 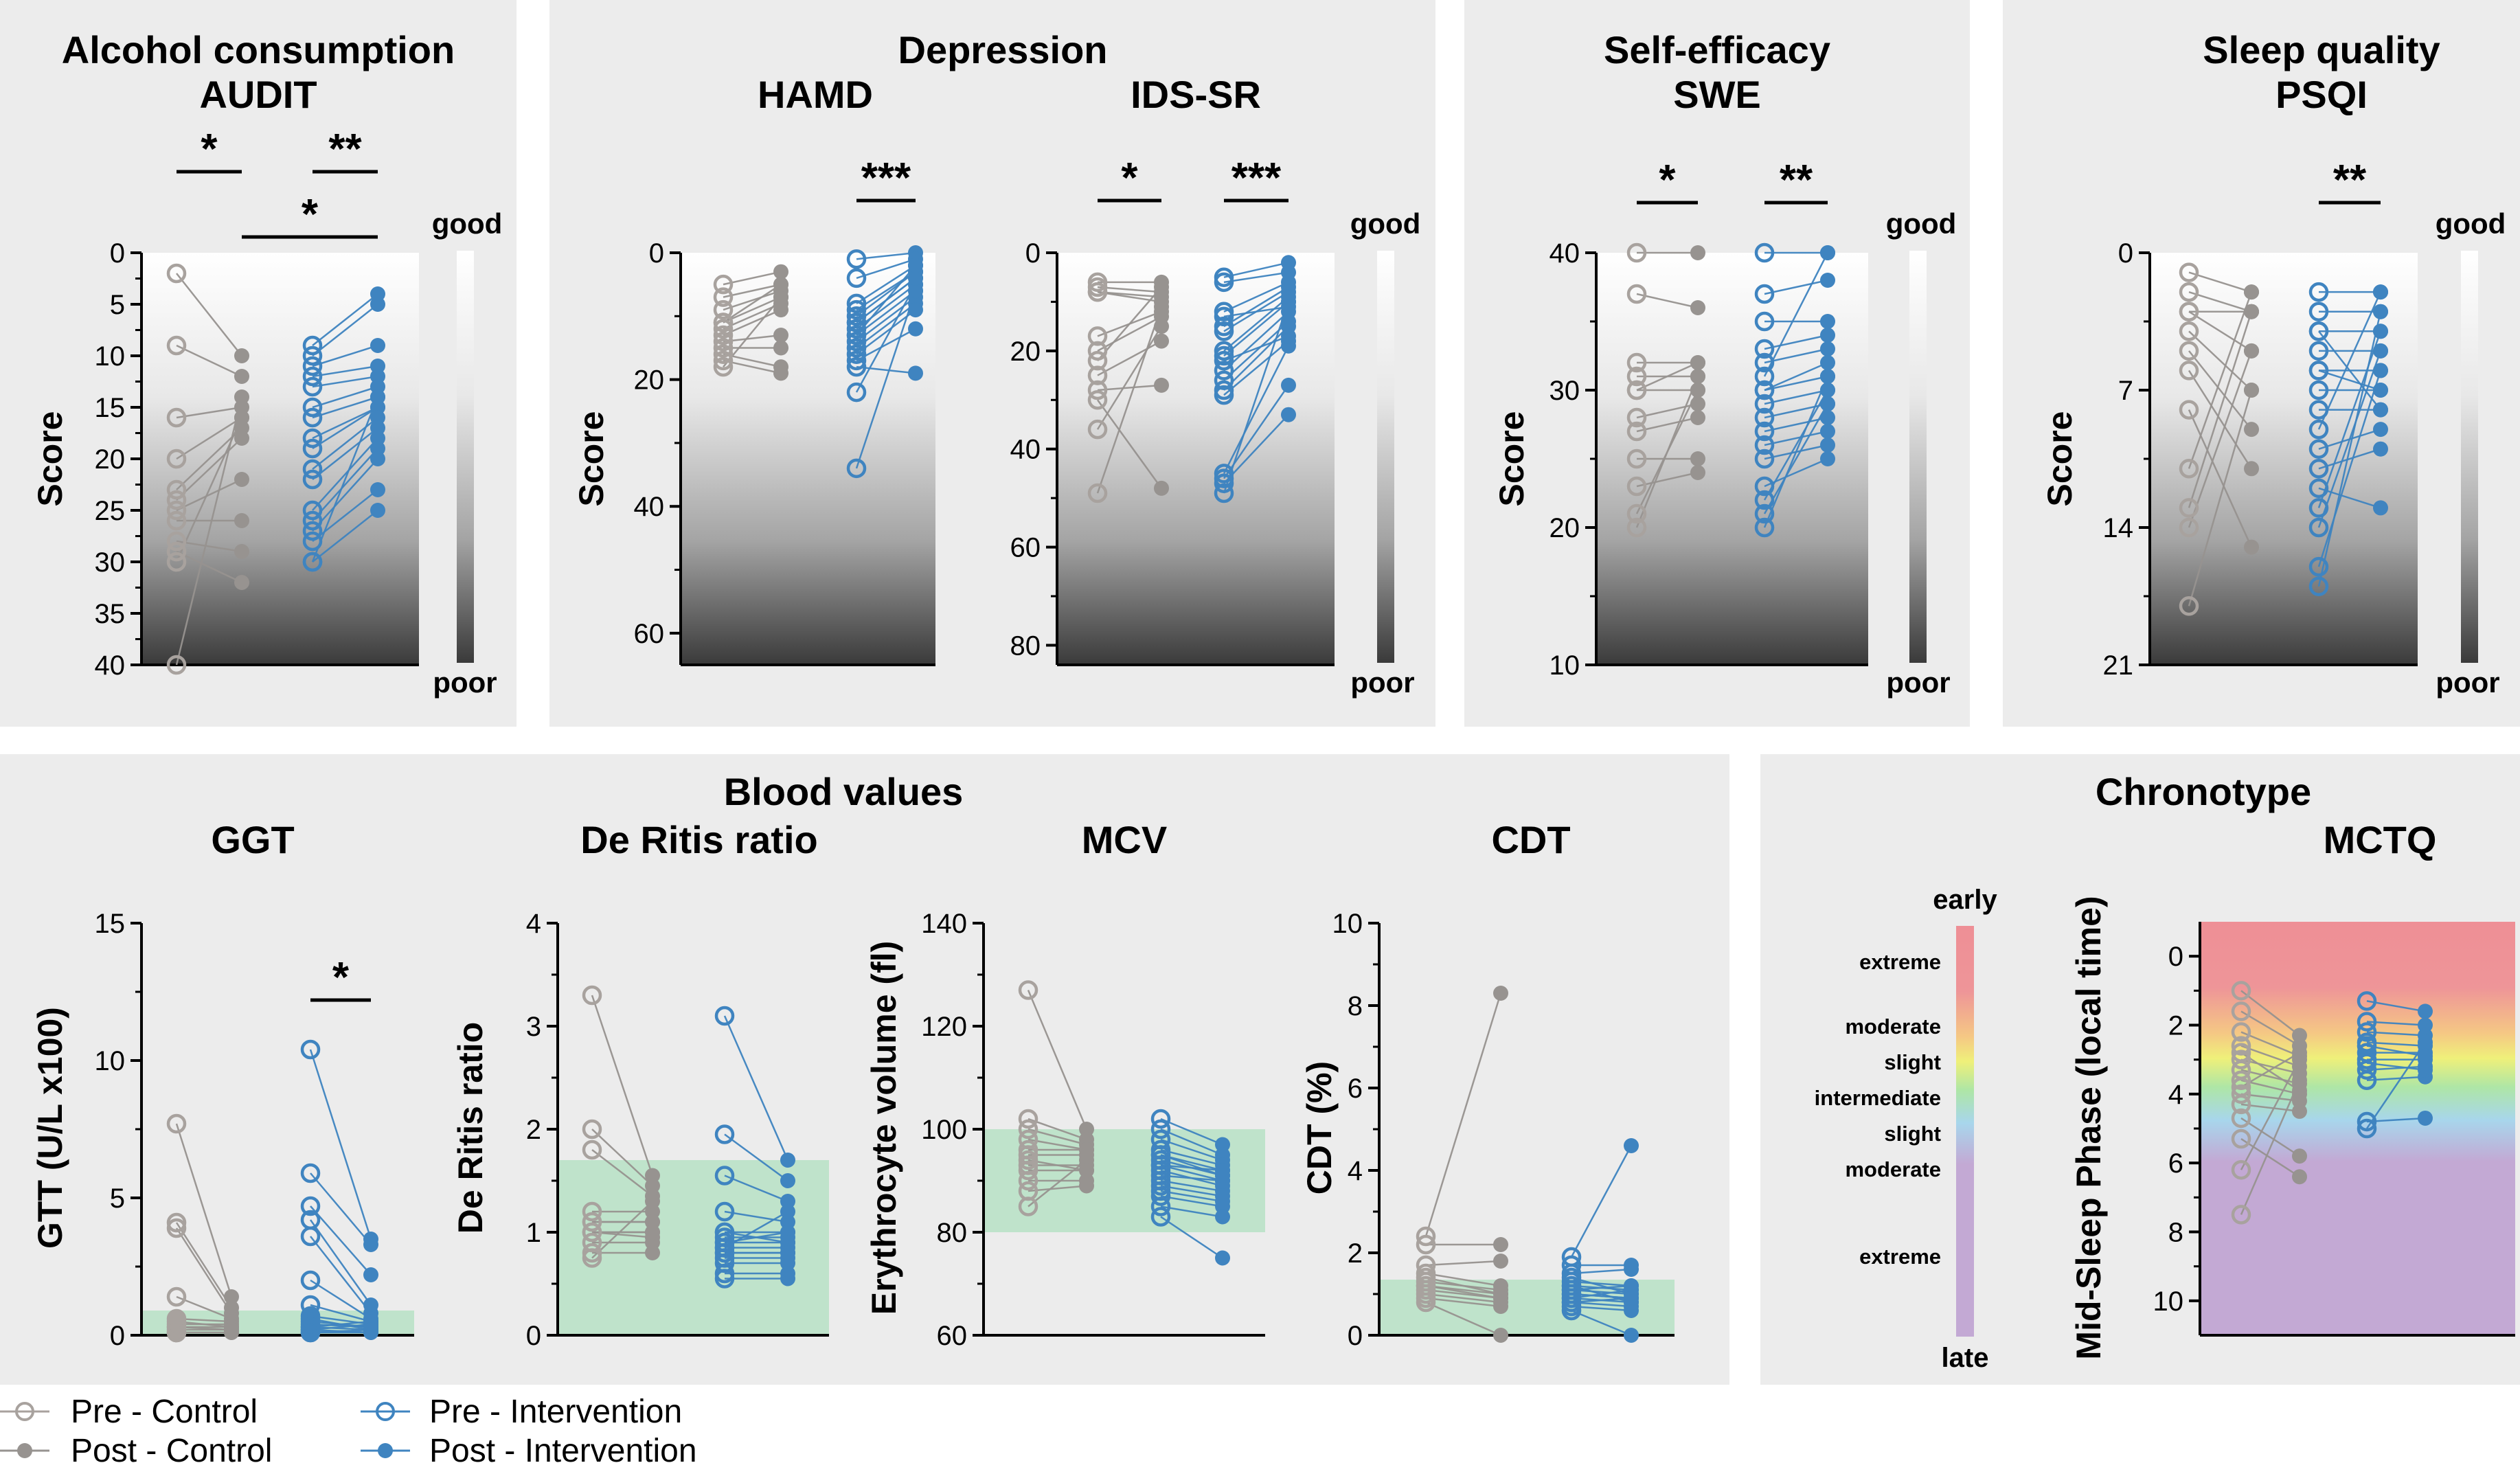 I want to click on title-selfefficacy: Self-efficacy, so click(x=1717, y=50).